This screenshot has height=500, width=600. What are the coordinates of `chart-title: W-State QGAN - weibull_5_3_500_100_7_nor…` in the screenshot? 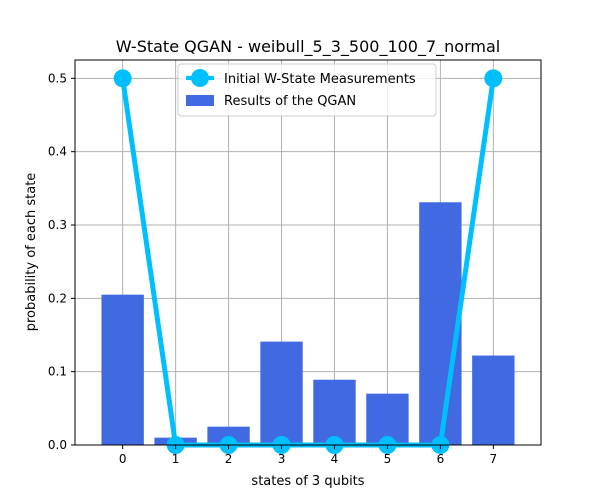 It's located at (308, 47).